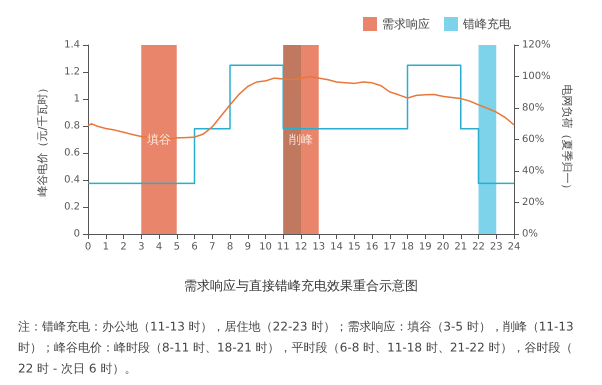 Image resolution: width=602 pixels, height=385 pixels. I want to click on y-tick-label: 1.2, so click(72, 72).